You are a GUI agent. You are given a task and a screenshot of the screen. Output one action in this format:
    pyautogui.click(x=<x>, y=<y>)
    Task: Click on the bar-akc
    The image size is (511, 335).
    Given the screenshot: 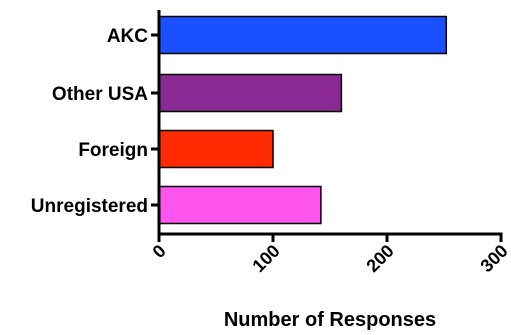 What is the action you would take?
    pyautogui.click(x=303, y=35)
    